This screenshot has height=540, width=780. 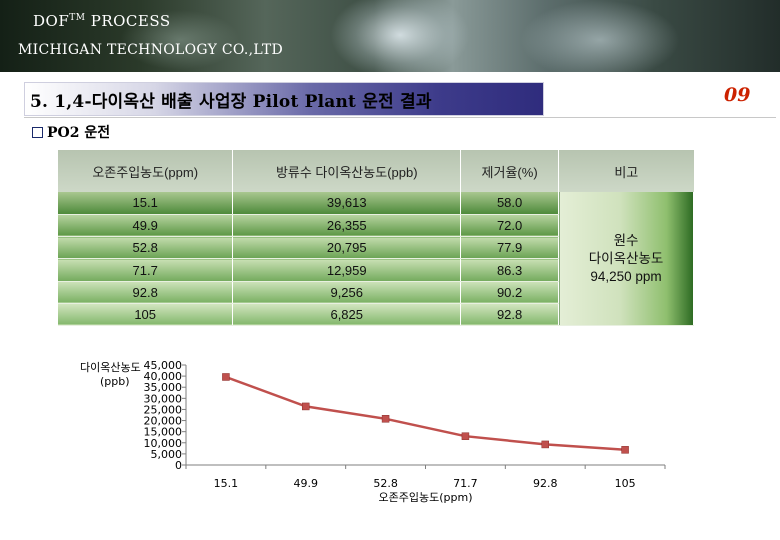 I want to click on cell-removal: 72.0, so click(x=510, y=226).